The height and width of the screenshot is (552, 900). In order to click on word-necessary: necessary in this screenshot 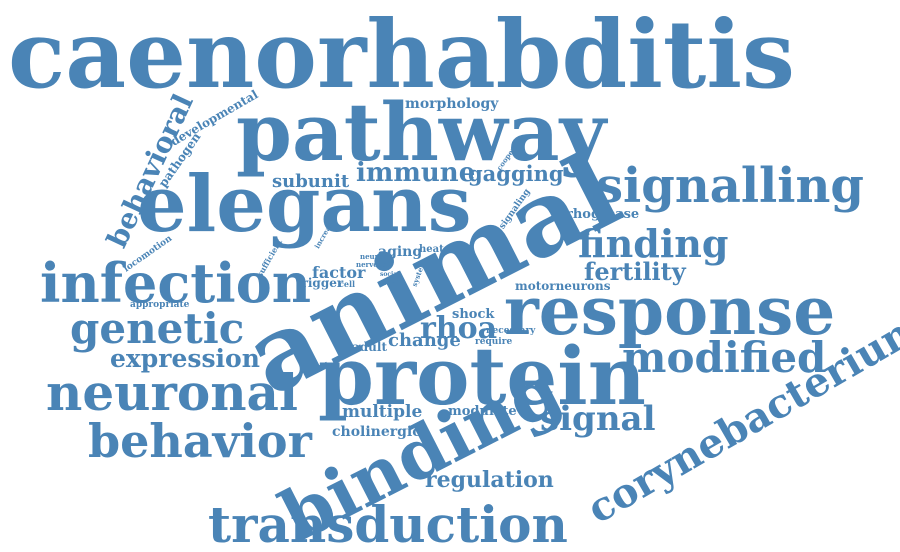, I will do `click(511, 331)`.